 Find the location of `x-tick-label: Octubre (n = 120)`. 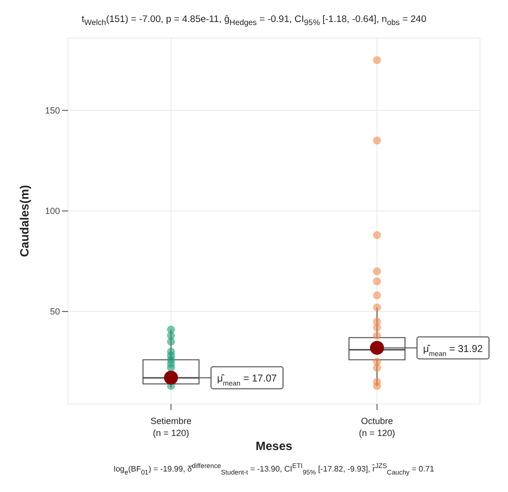

x-tick-label: Octubre (n = 120) is located at coordinates (377, 427).